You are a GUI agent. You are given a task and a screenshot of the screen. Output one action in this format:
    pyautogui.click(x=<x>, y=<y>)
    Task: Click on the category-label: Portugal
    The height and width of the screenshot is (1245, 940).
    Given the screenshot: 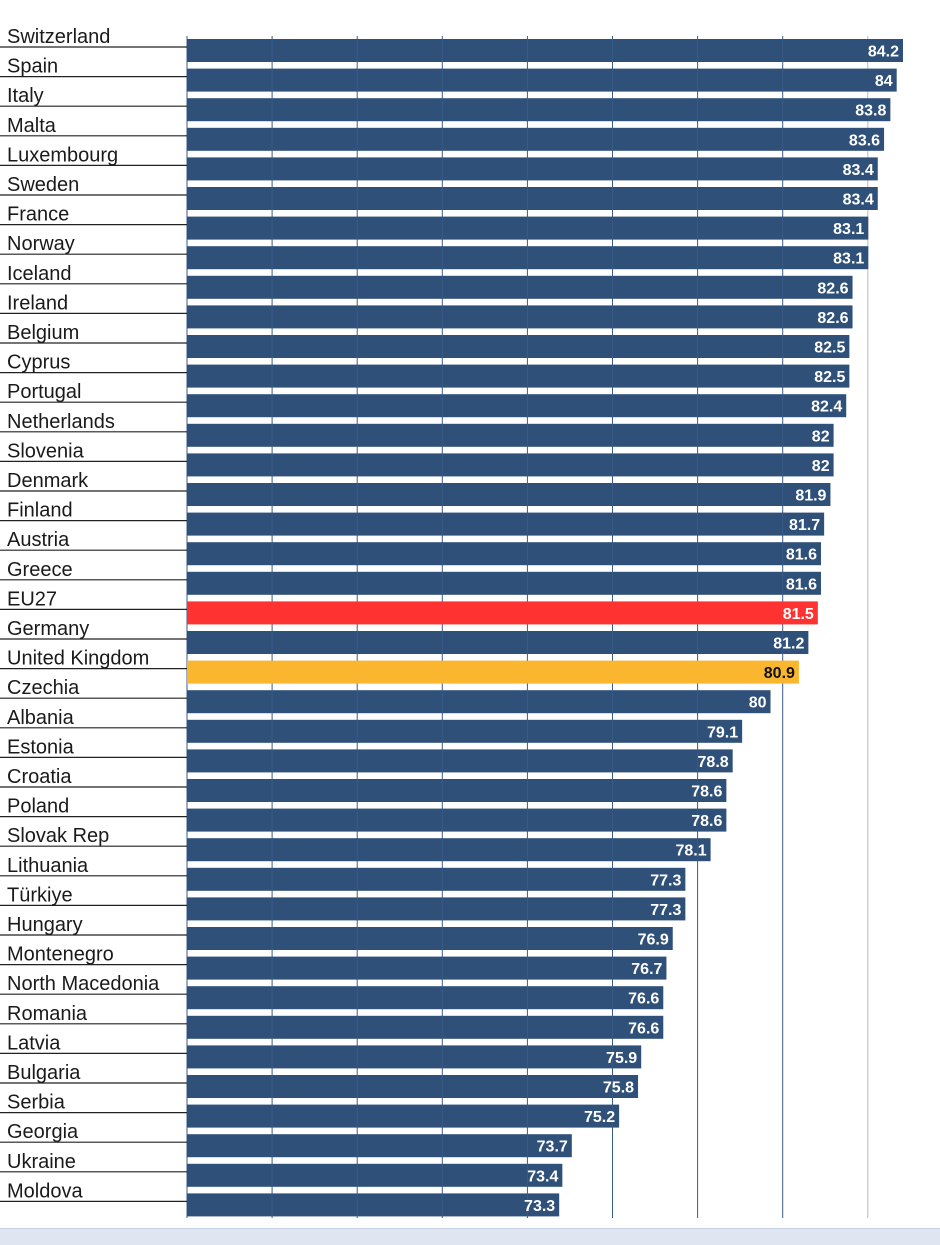 What is the action you would take?
    pyautogui.click(x=44, y=392)
    